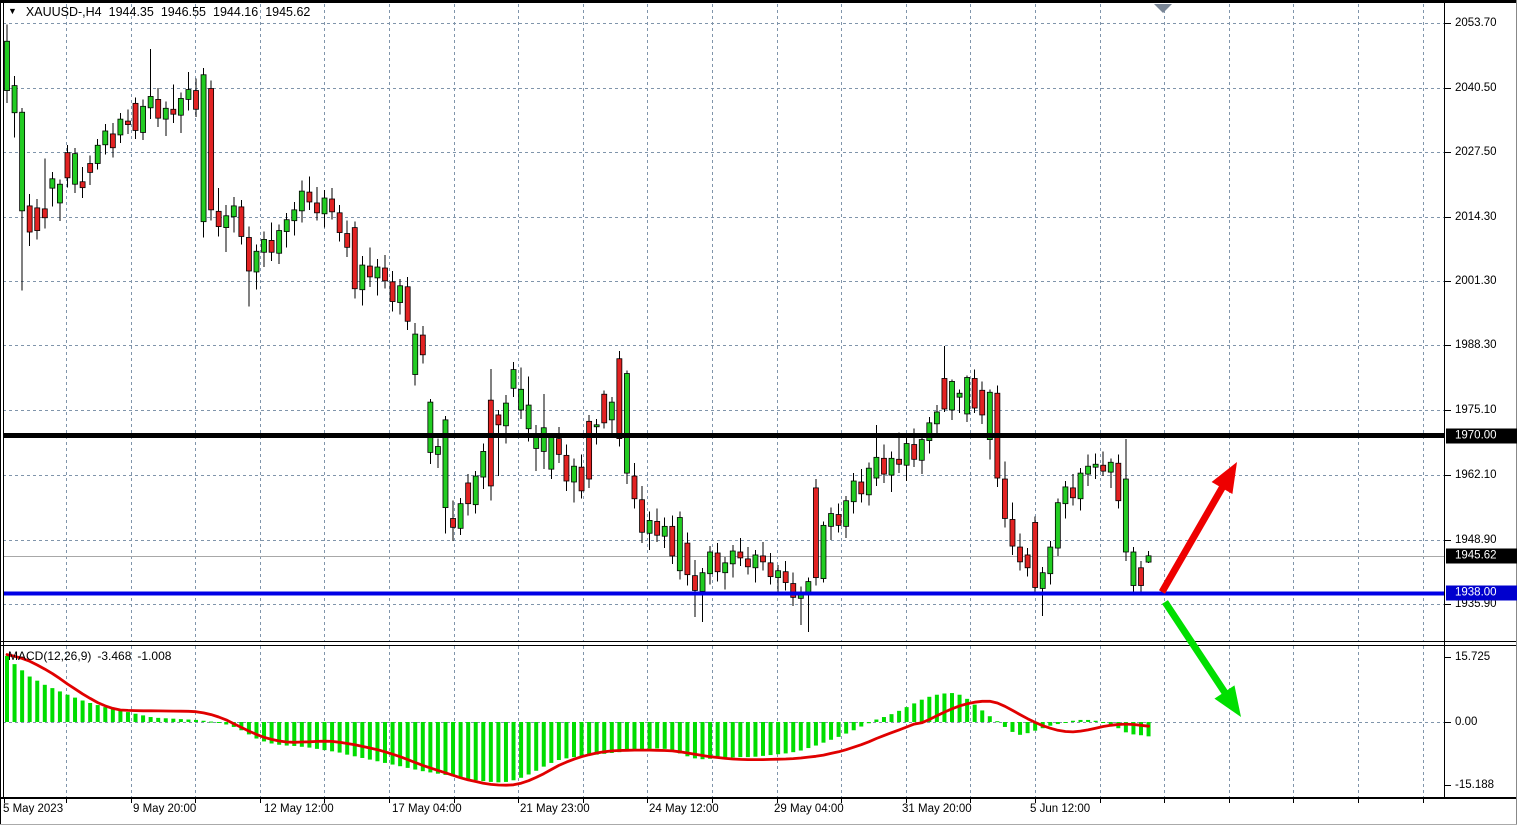 This screenshot has height=825, width=1517. I want to click on bullish-arrow, so click(1197, 528).